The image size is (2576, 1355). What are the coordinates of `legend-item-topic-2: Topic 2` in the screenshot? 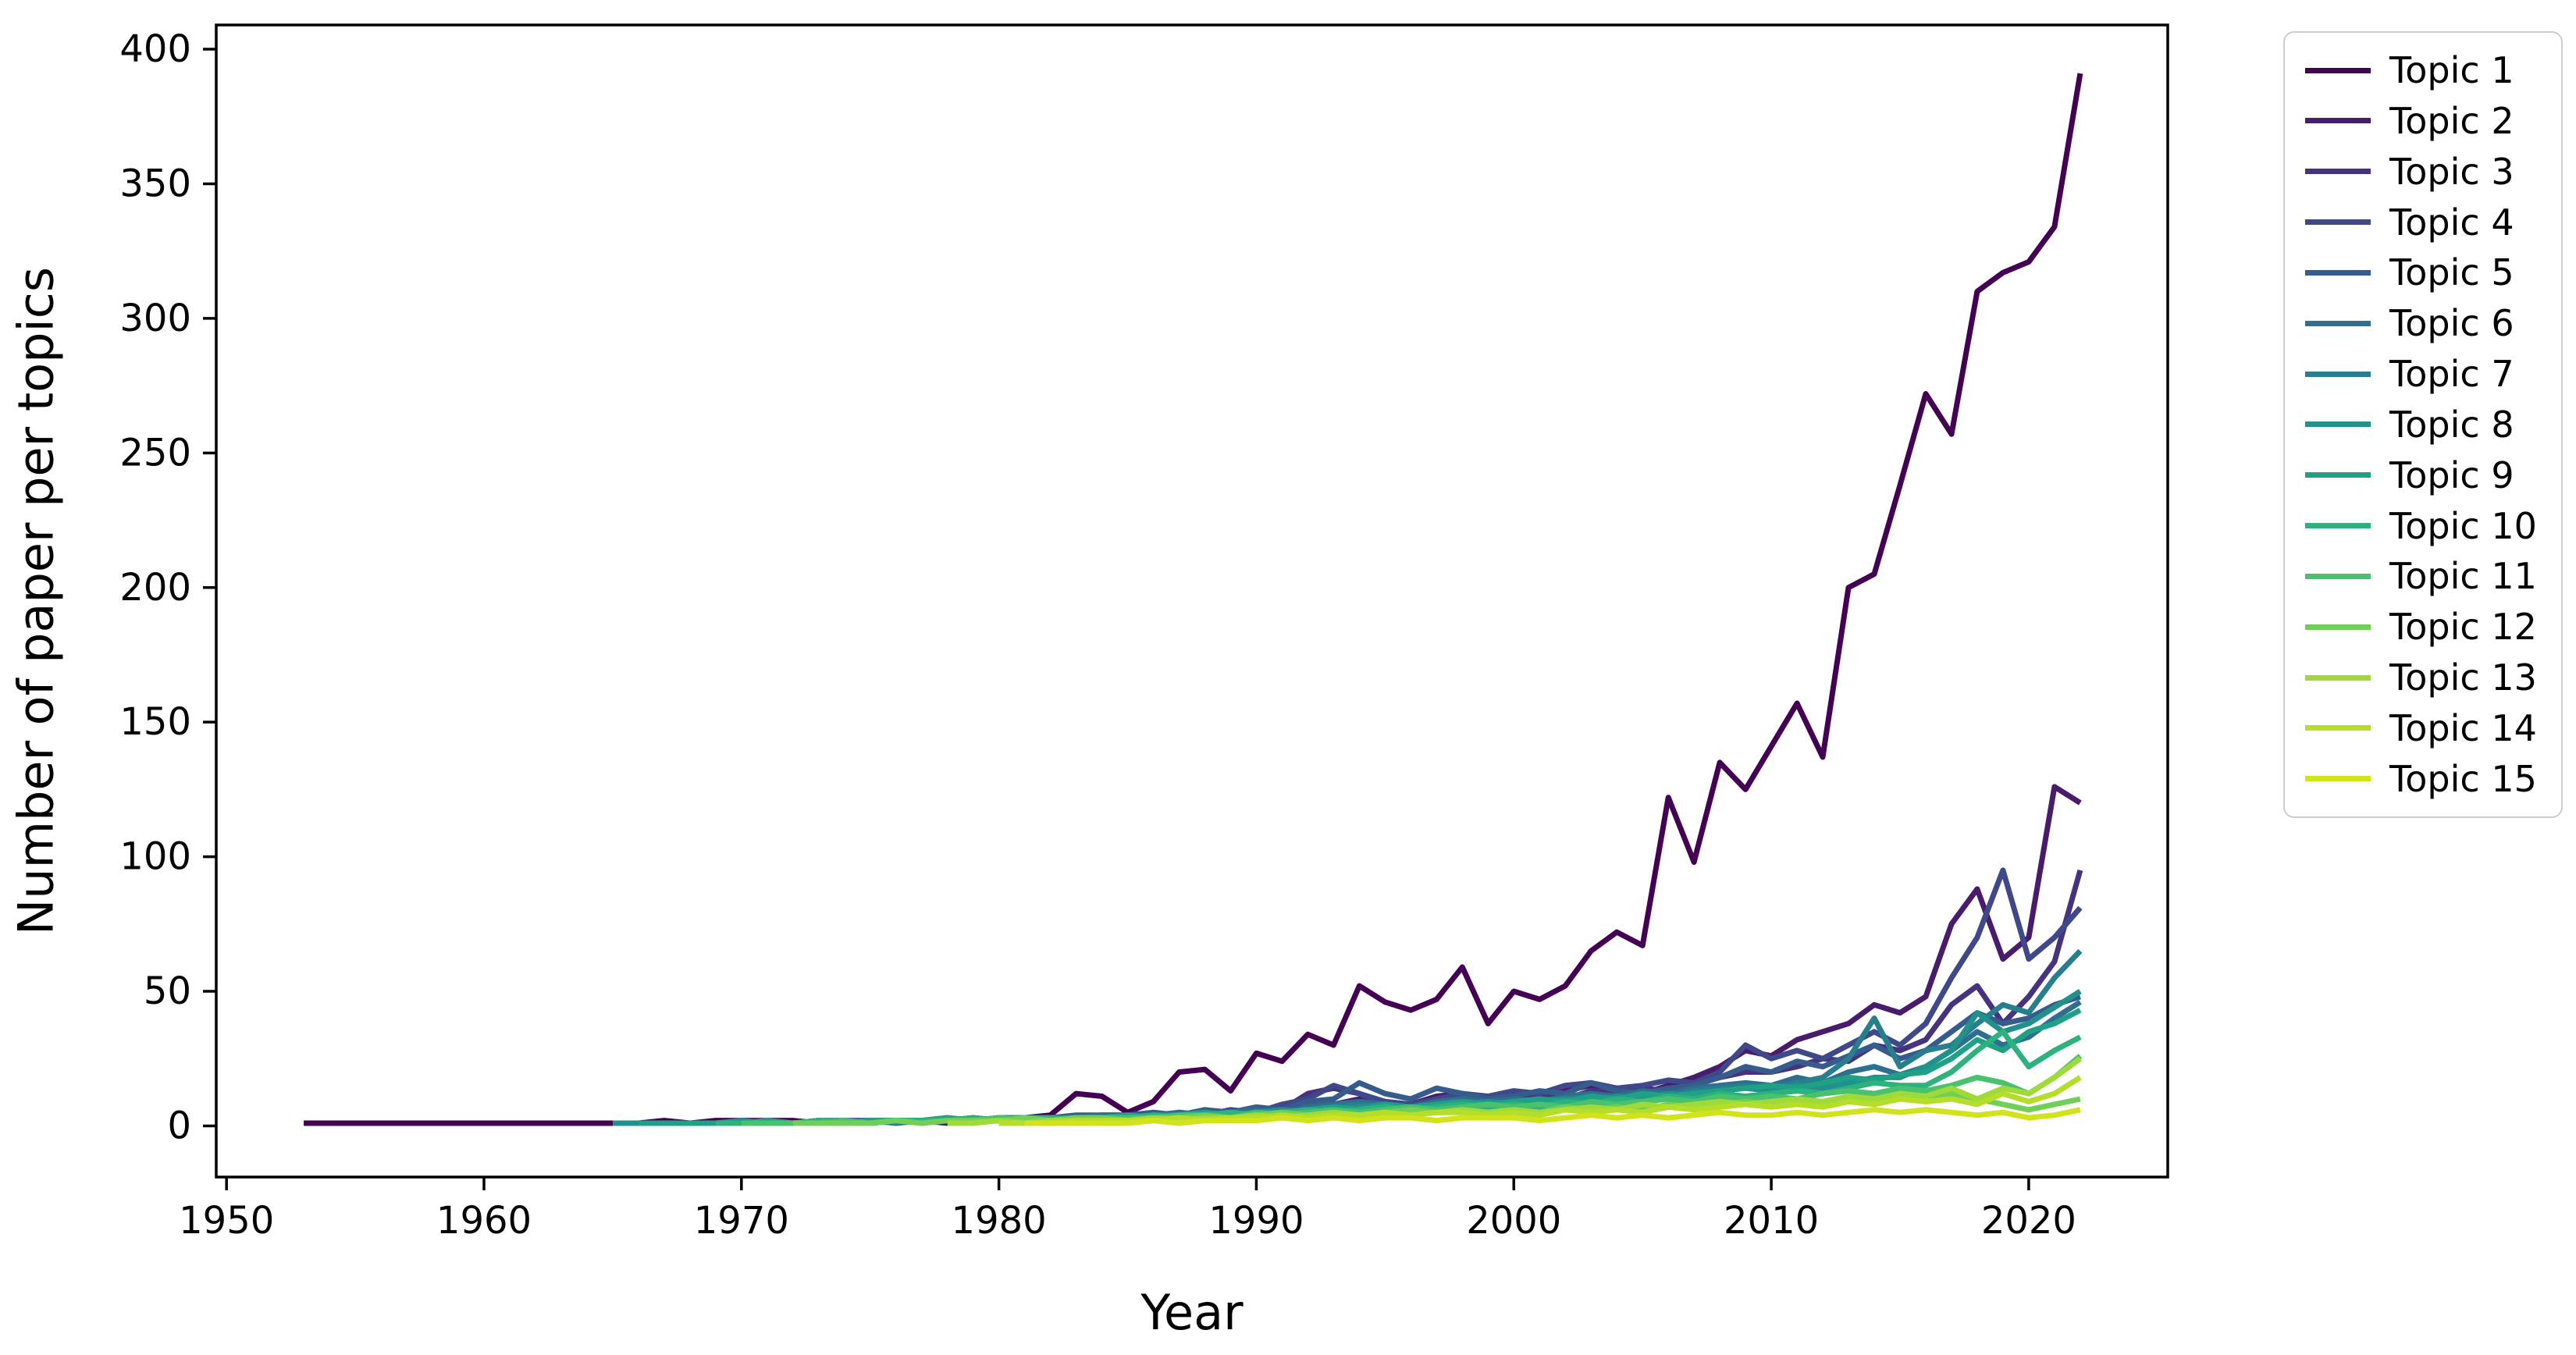 It's located at (2429, 121).